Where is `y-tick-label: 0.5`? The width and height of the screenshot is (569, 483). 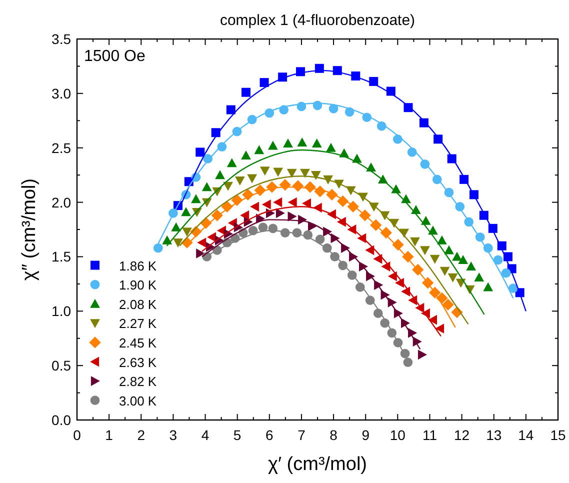
y-tick-label: 0.5 is located at coordinates (62, 366).